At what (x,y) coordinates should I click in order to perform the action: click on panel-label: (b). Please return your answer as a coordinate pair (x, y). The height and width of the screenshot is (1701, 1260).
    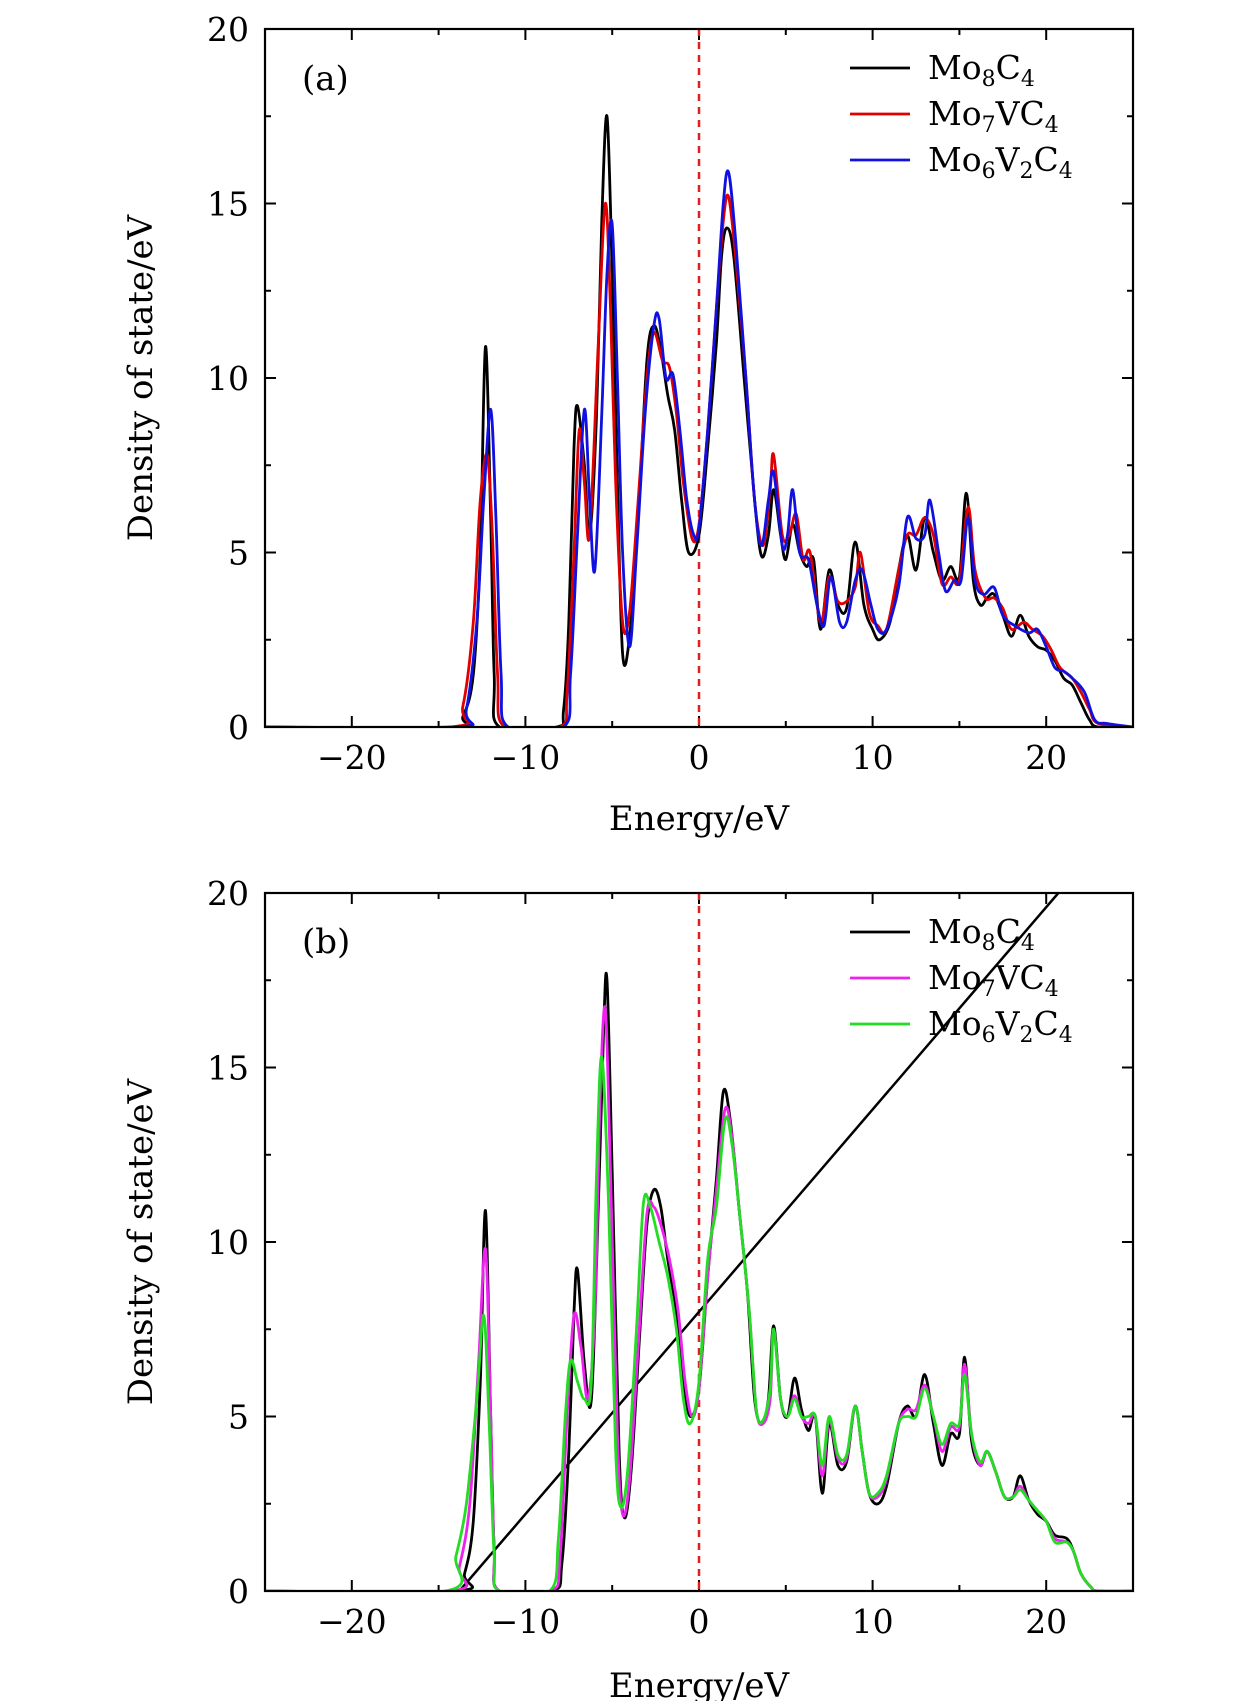
    Looking at the image, I should click on (326, 942).